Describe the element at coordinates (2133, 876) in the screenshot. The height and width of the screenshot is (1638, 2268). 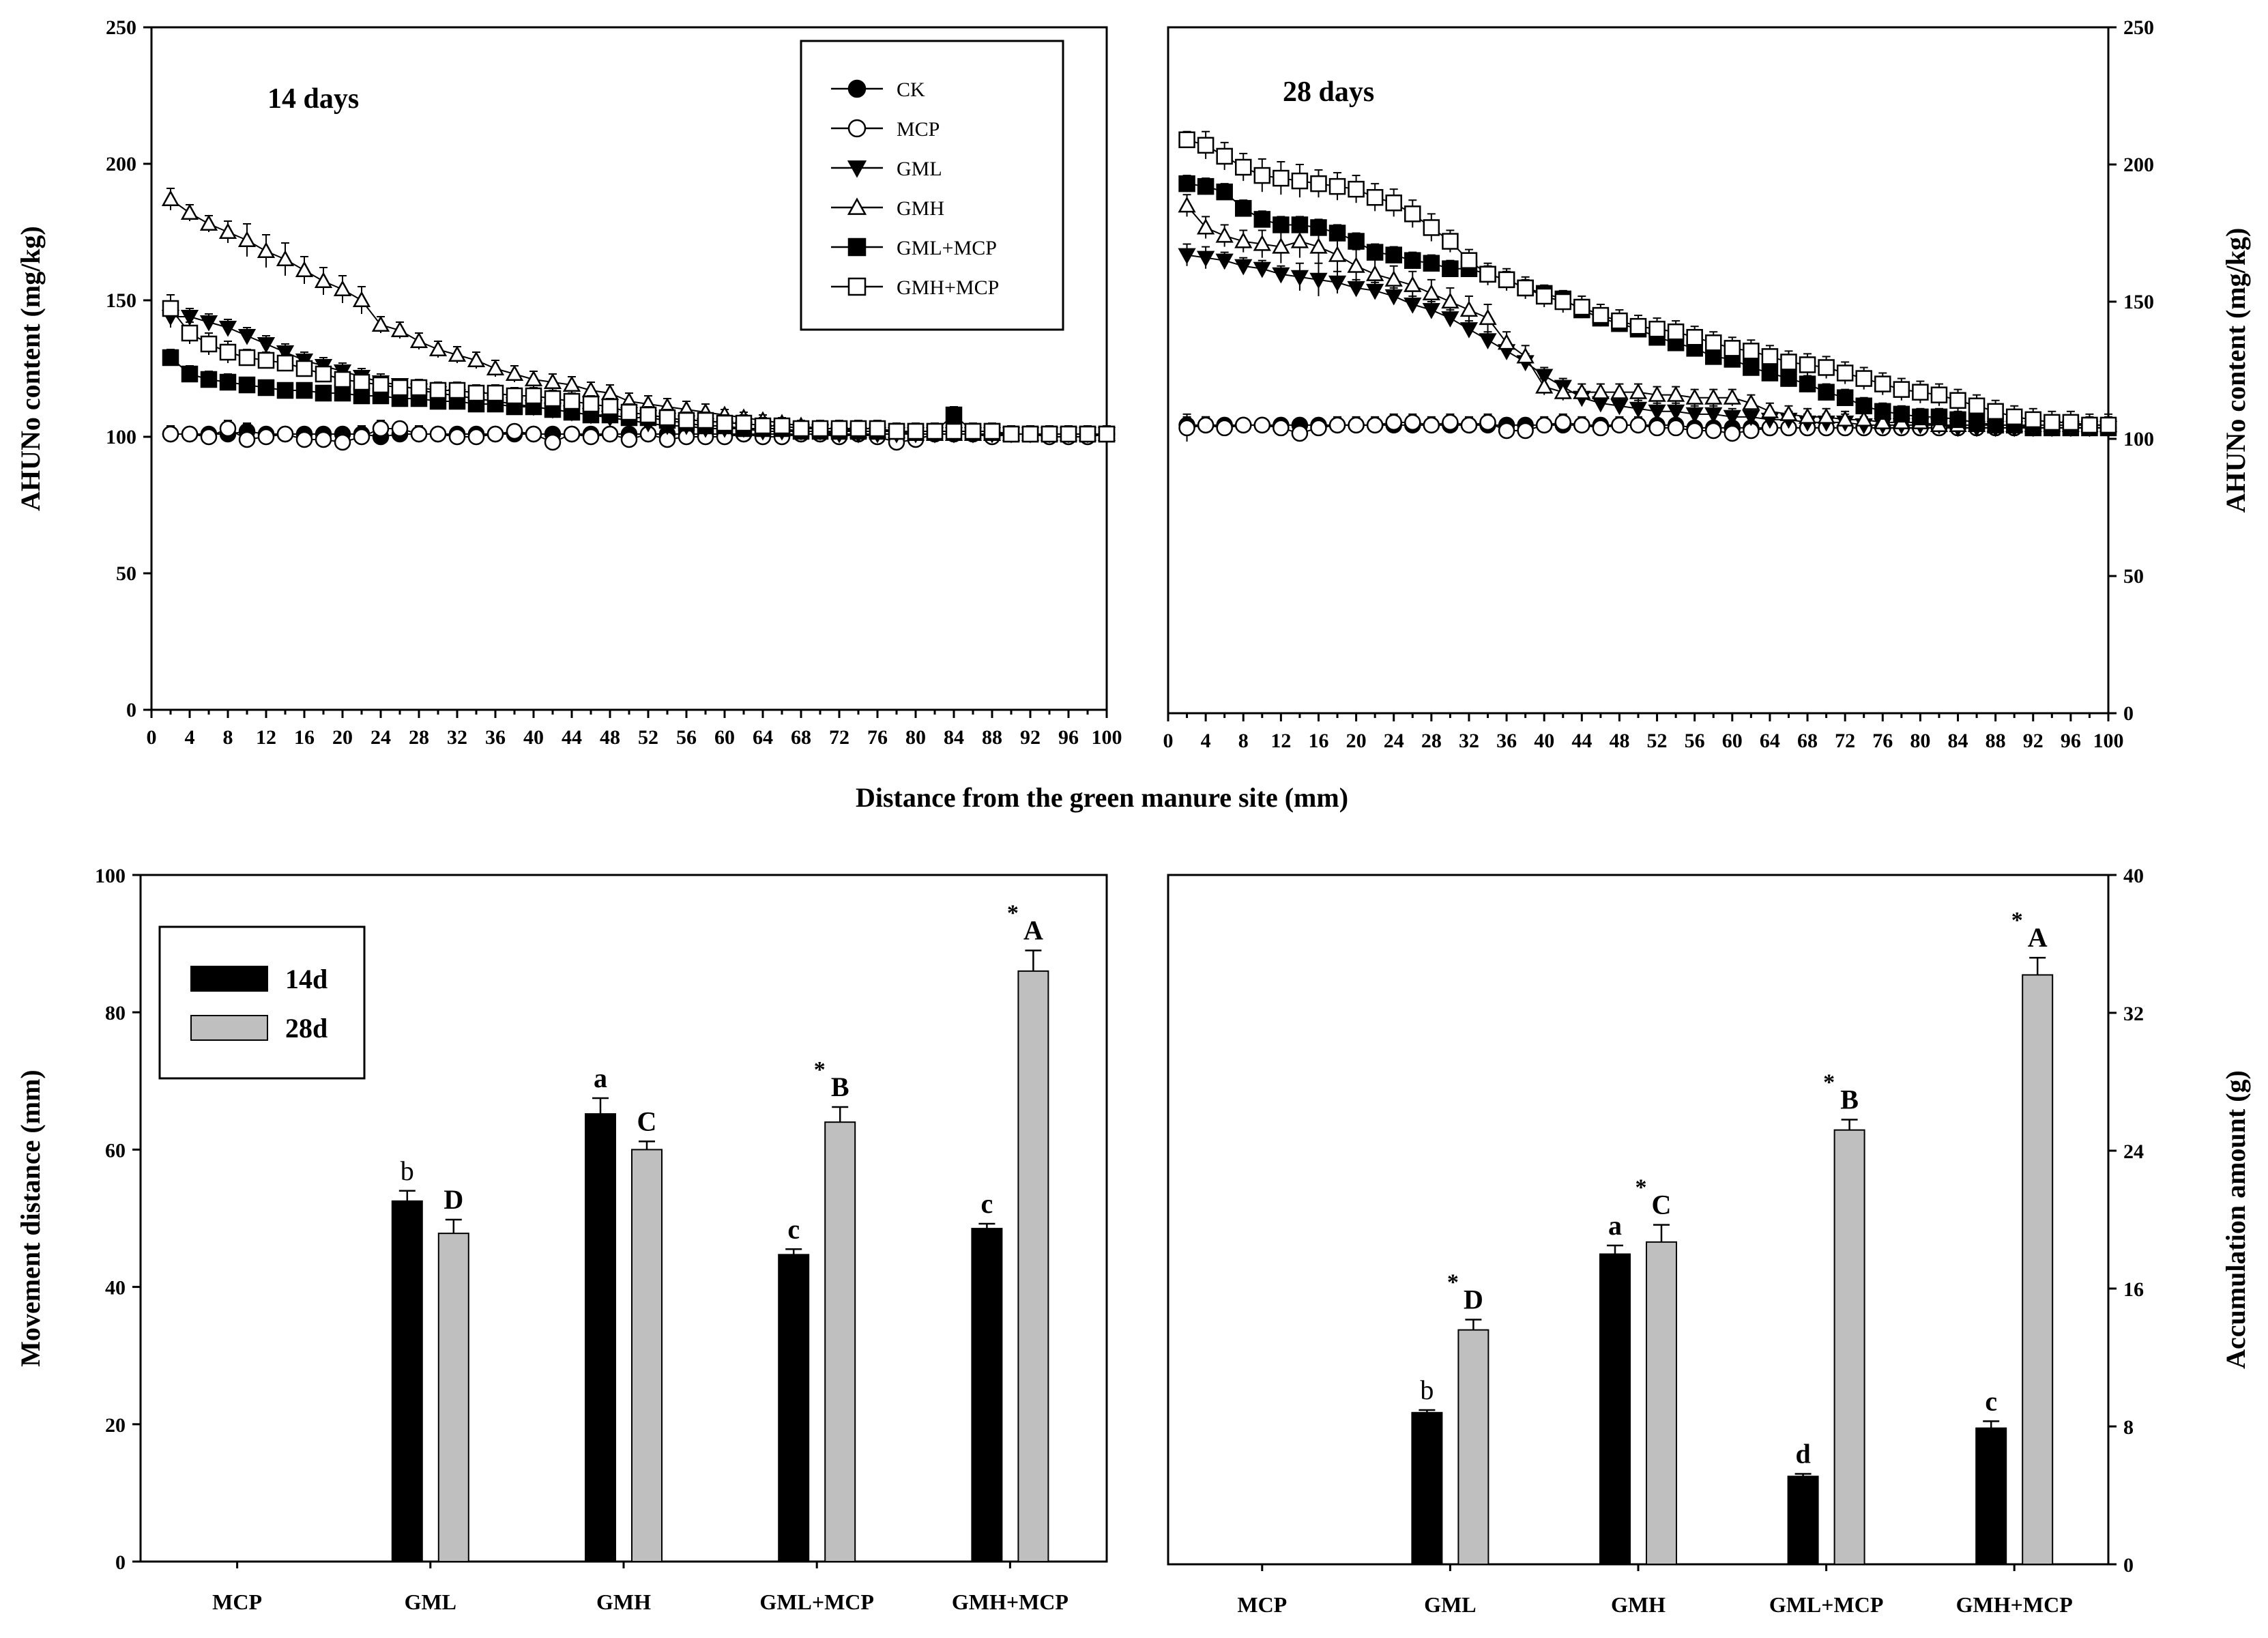
I see `y-tick-label: 40` at that location.